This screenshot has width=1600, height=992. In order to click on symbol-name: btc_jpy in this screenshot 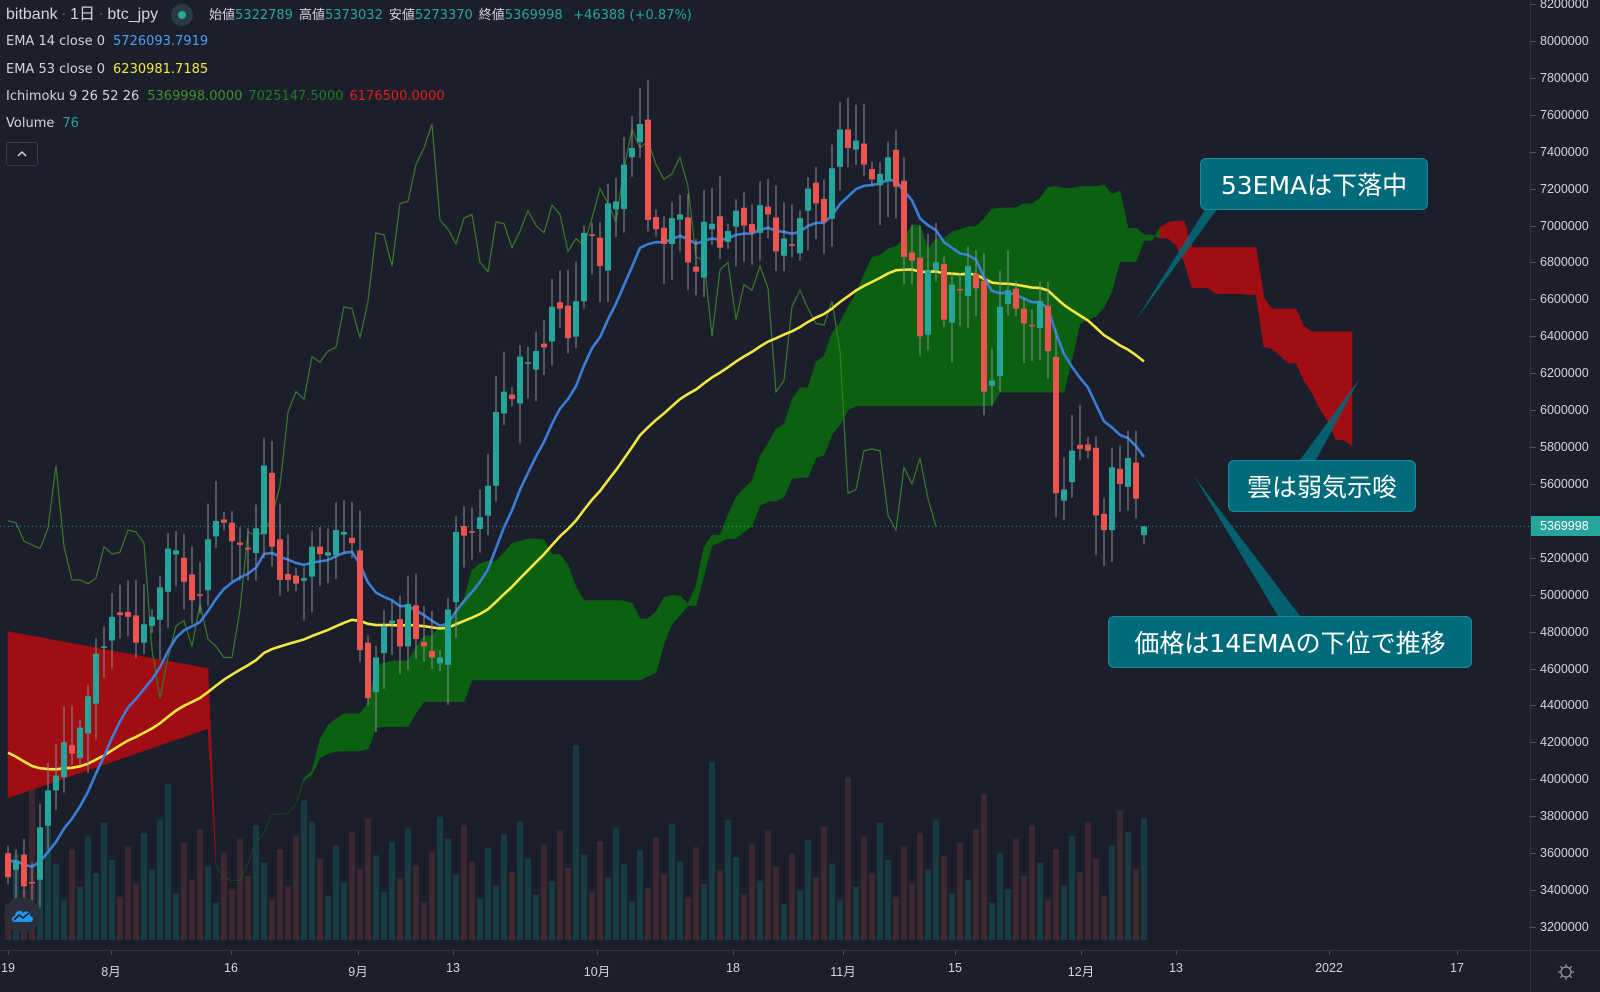, I will do `click(133, 14)`.